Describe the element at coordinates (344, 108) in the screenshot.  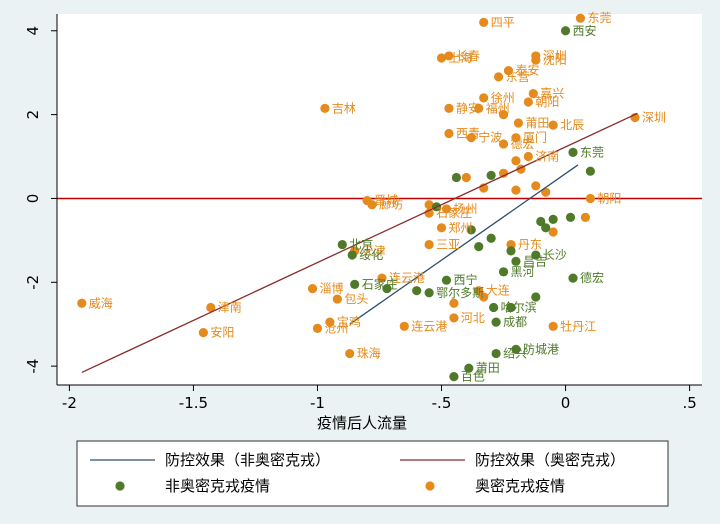
I see `point-label: 吉林` at that location.